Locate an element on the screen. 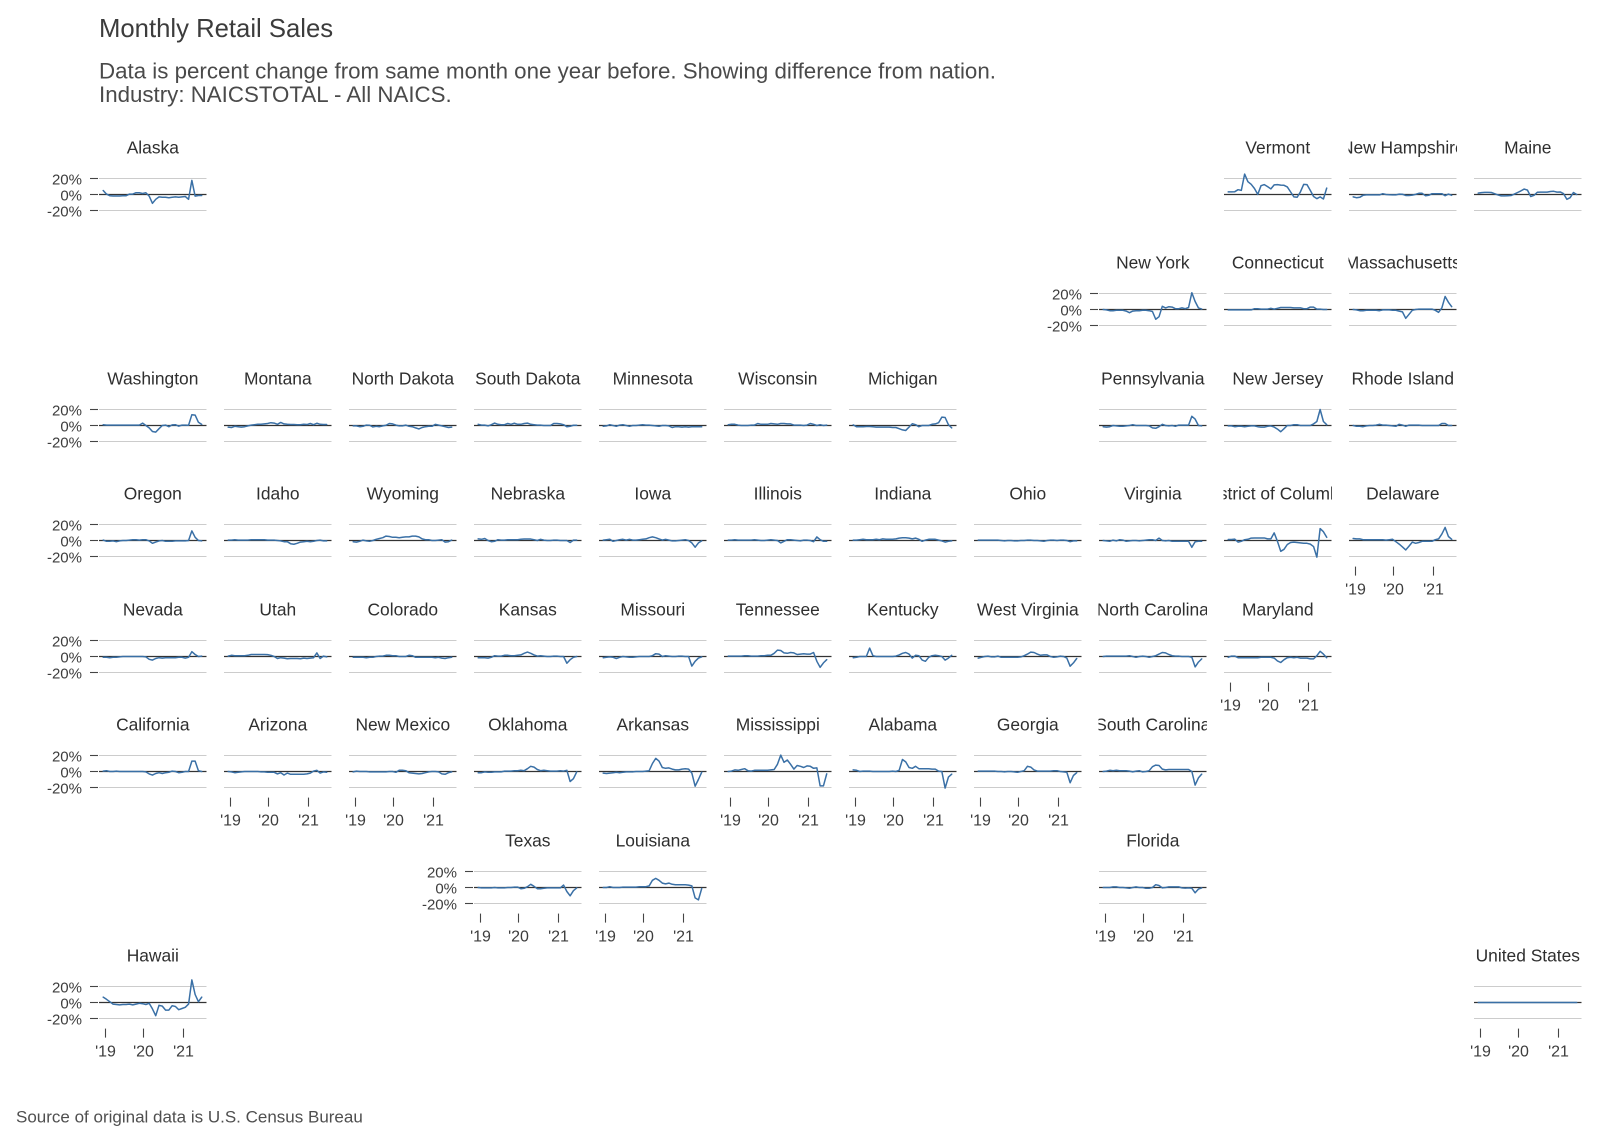  svg-text: Georgia is located at coordinates (1028, 725).